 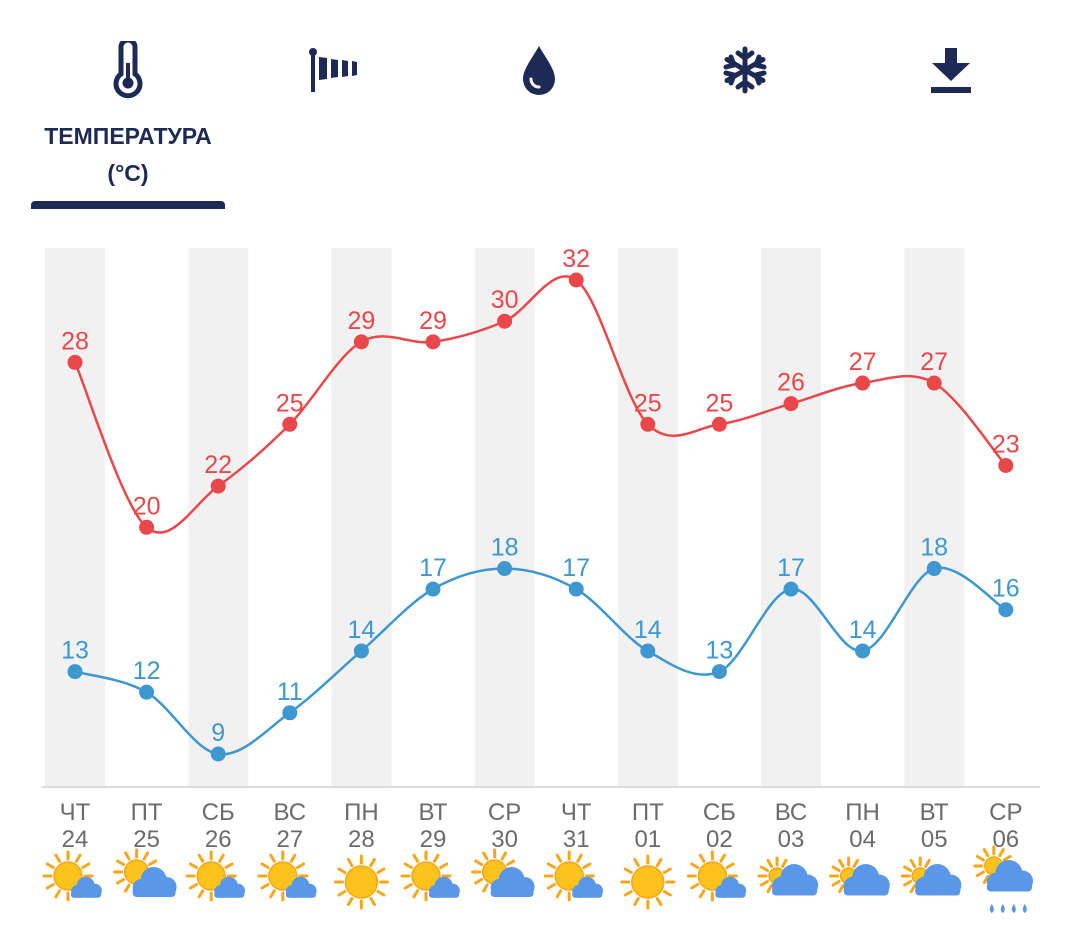 I want to click on data-label-low: 12, so click(x=147, y=671).